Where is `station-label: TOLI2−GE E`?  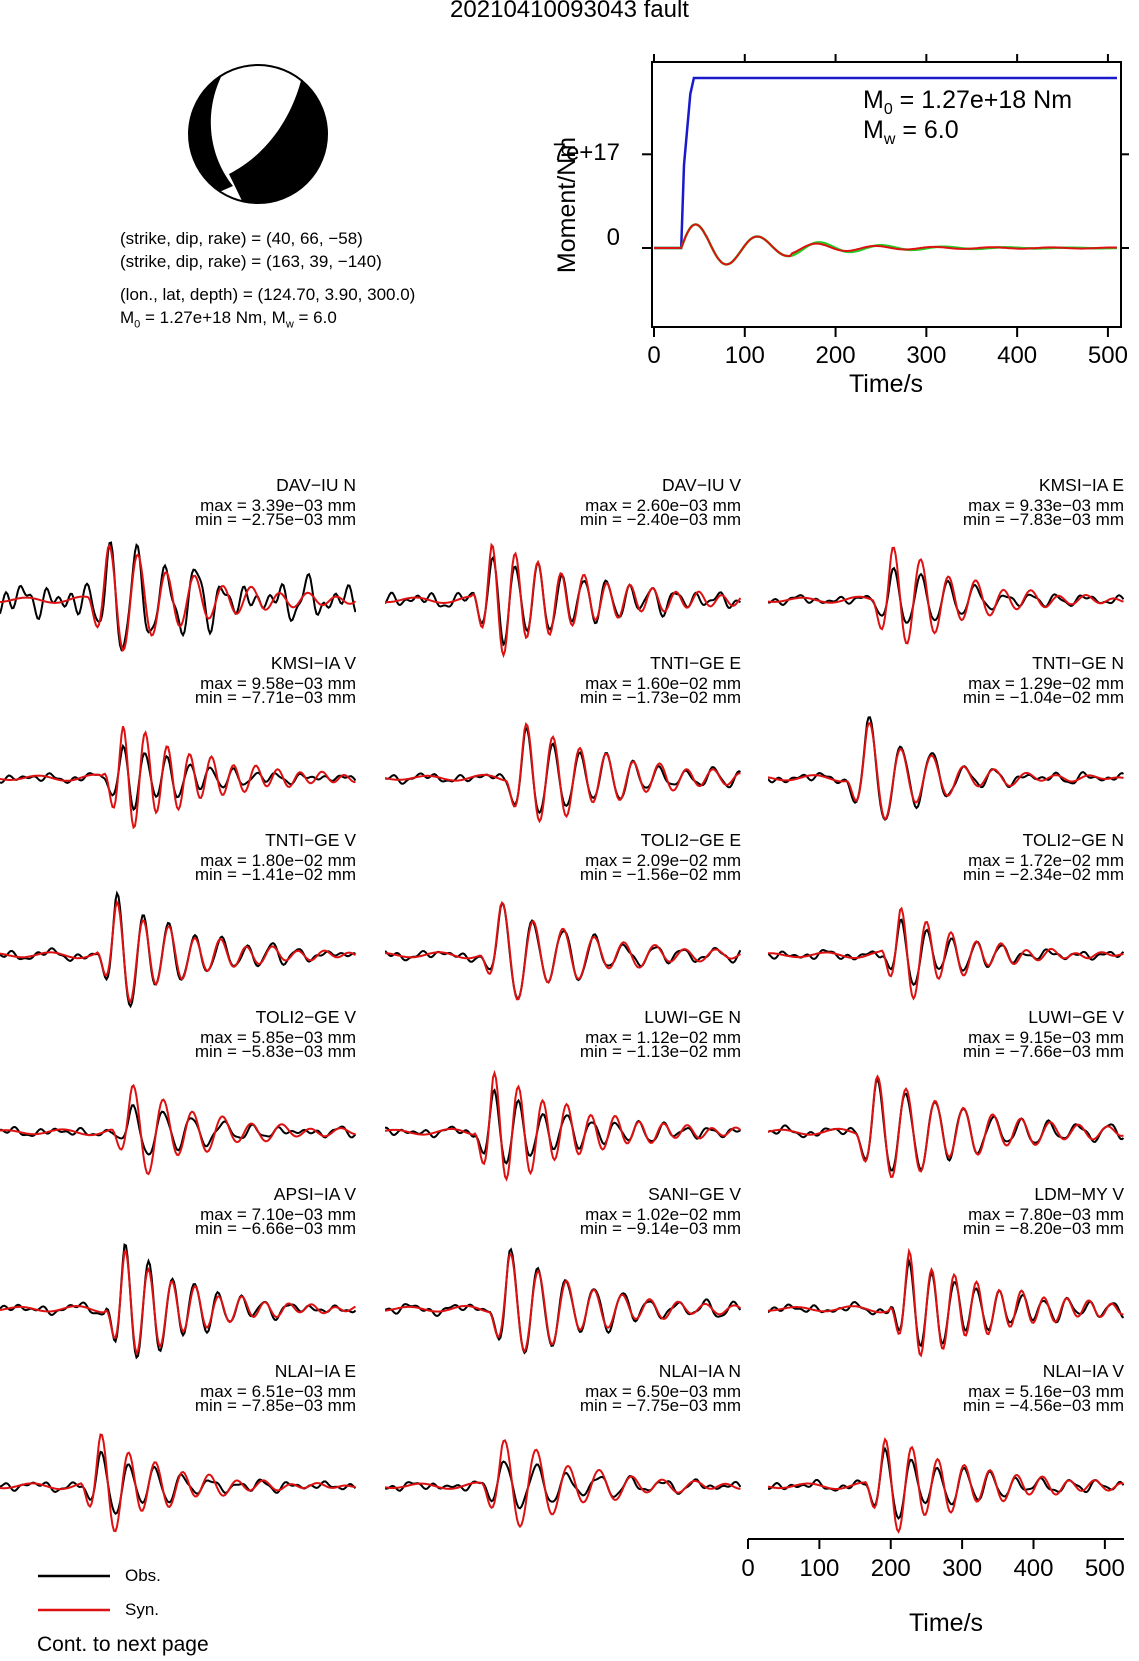
station-label: TOLI2−GE E is located at coordinates (690, 840).